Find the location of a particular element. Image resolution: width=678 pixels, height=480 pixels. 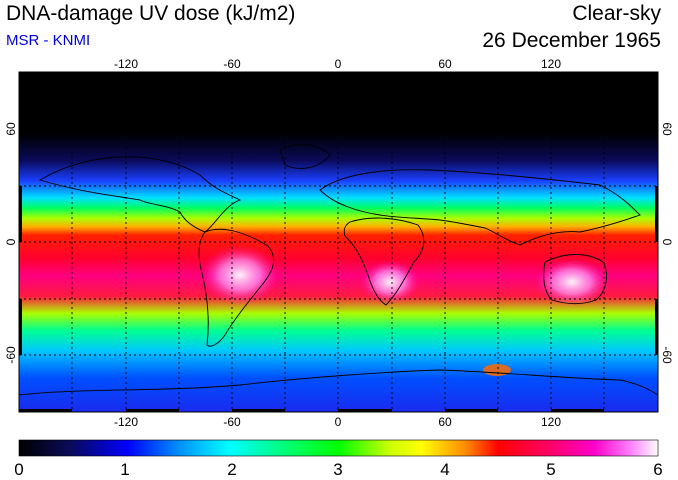

top-longitude-labels: -120 -60 0 60 120 is located at coordinates (337, 64).